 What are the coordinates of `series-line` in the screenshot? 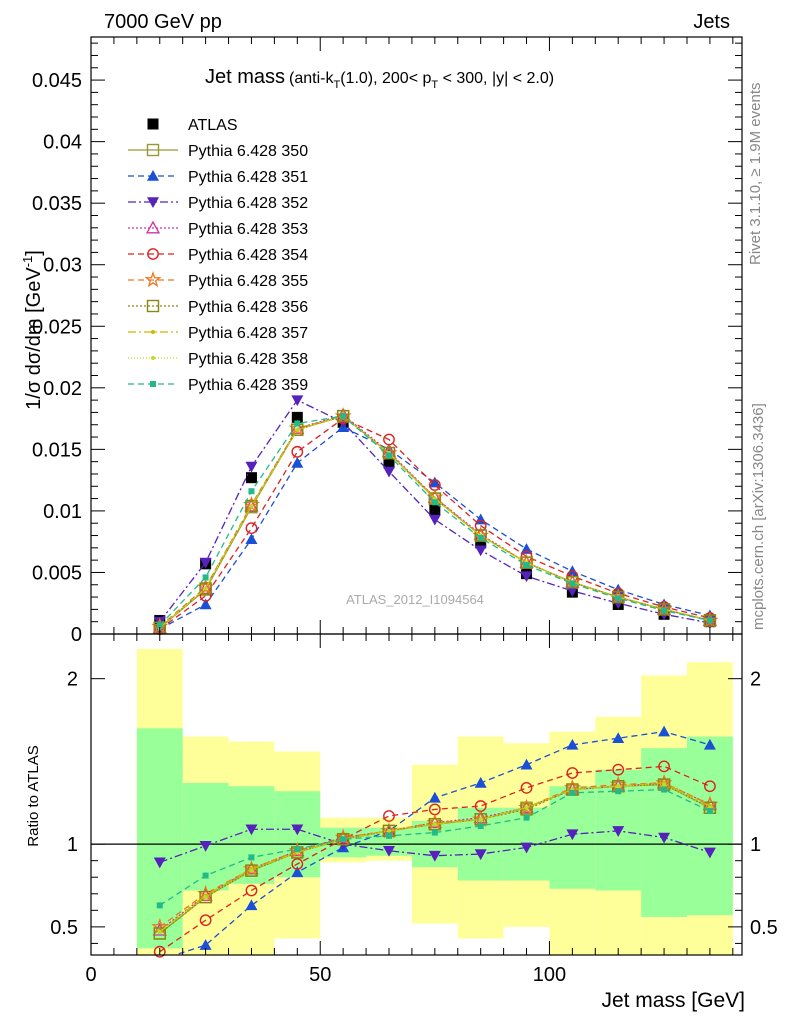 It's located at (435, 523).